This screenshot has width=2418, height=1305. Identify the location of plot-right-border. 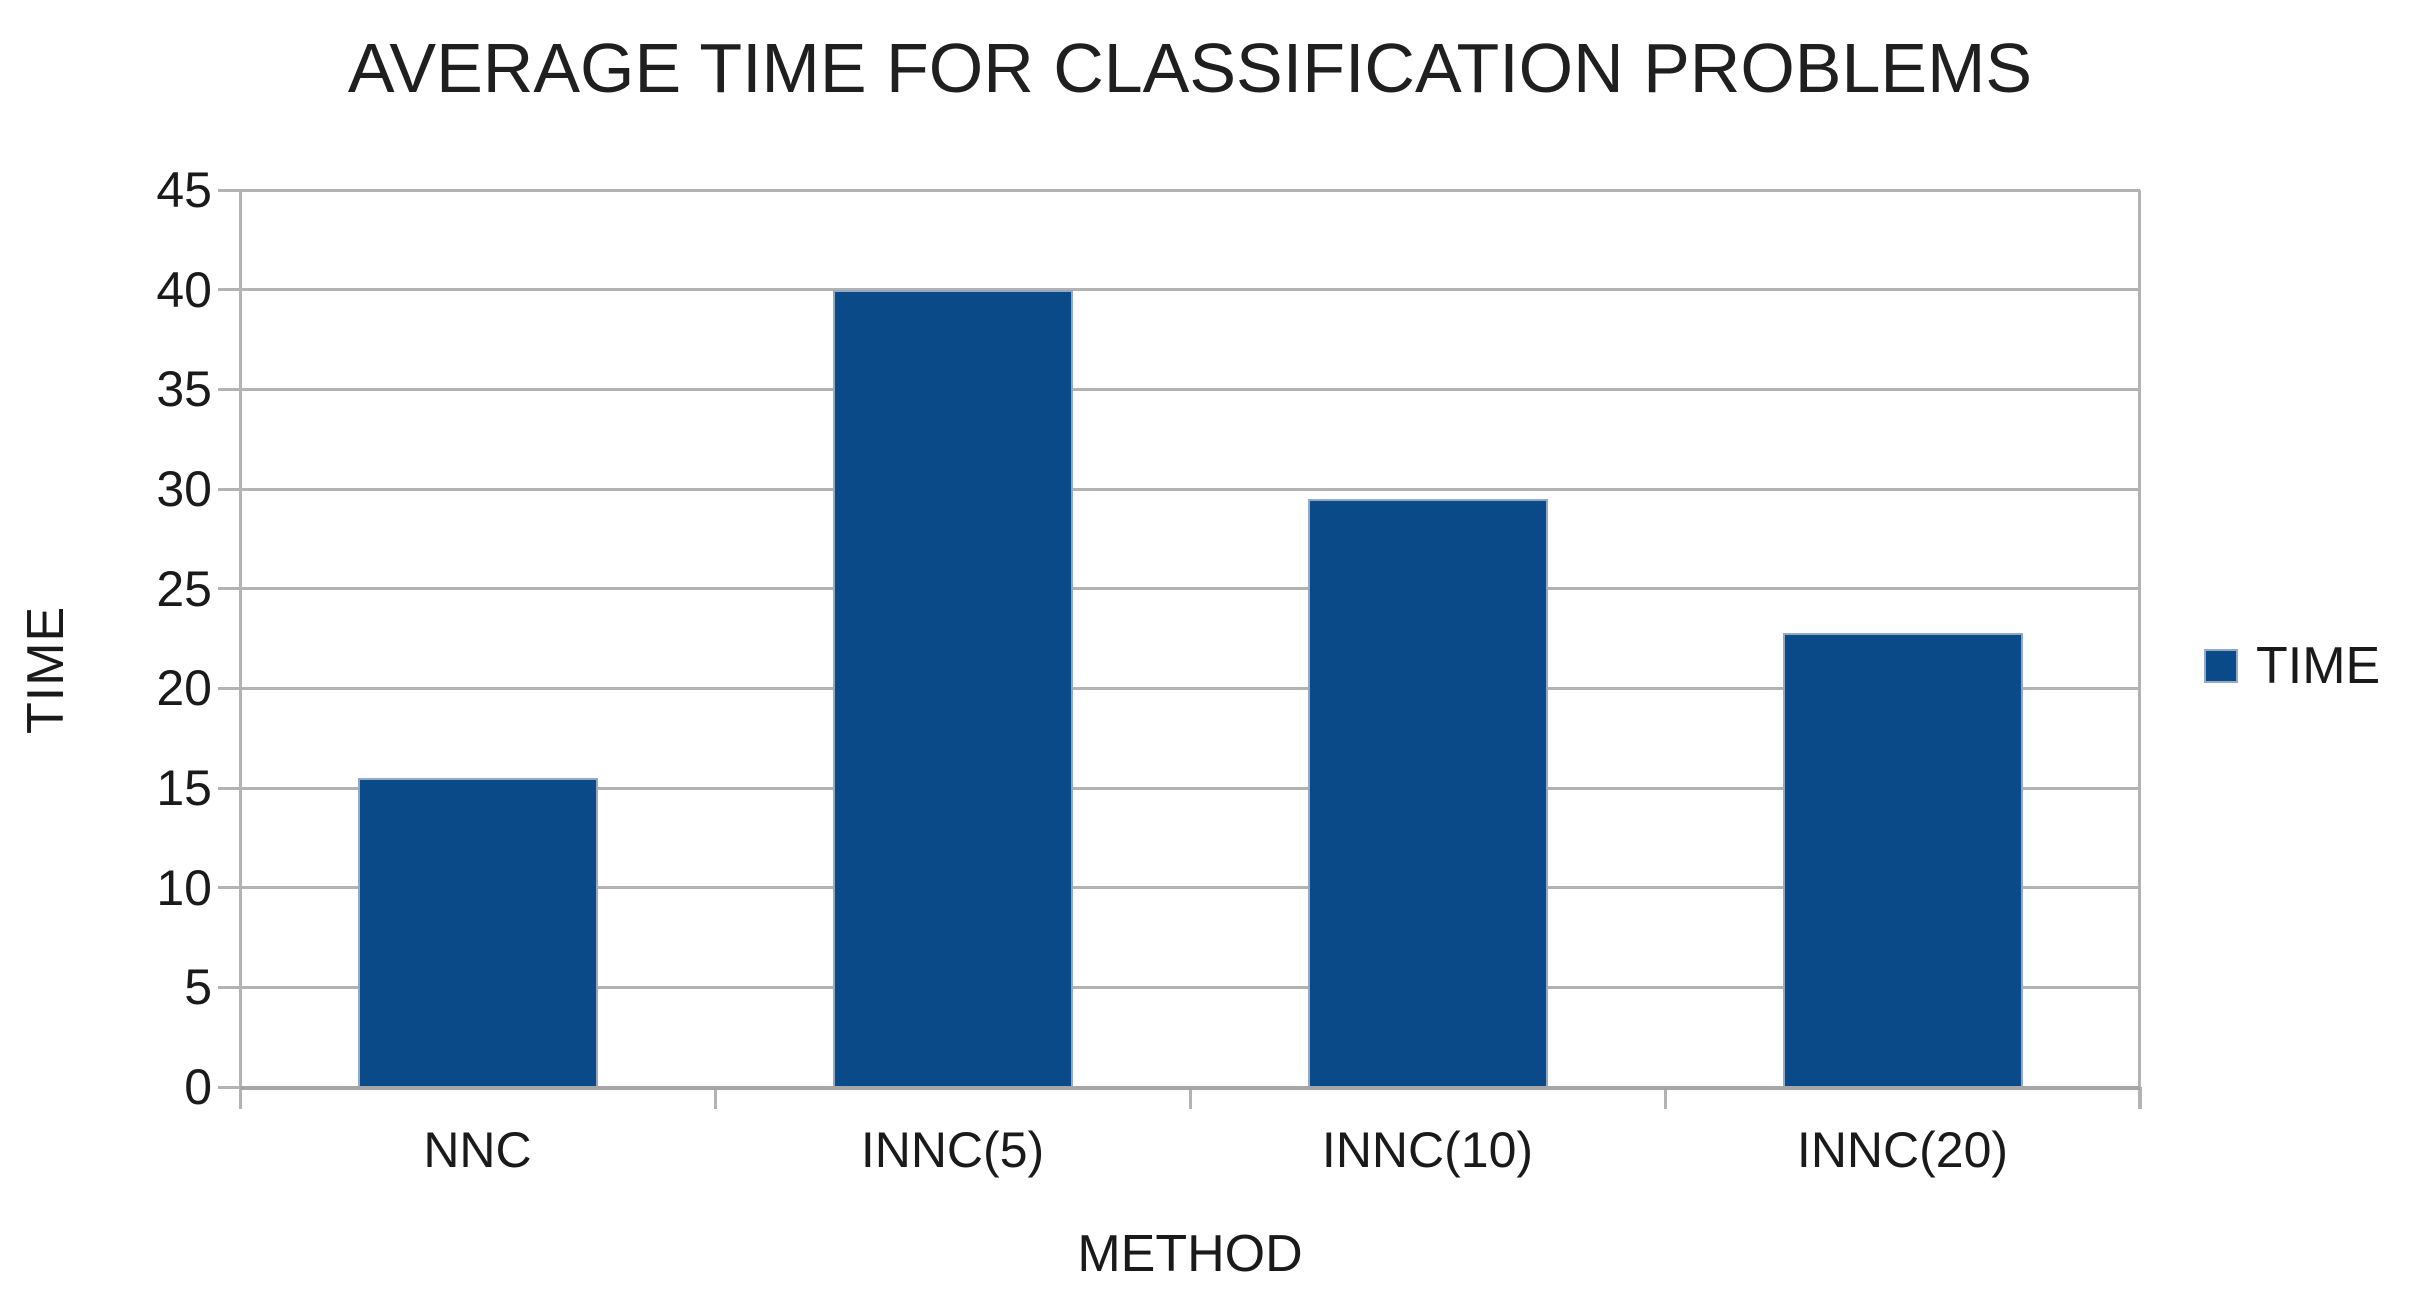
(2139, 649).